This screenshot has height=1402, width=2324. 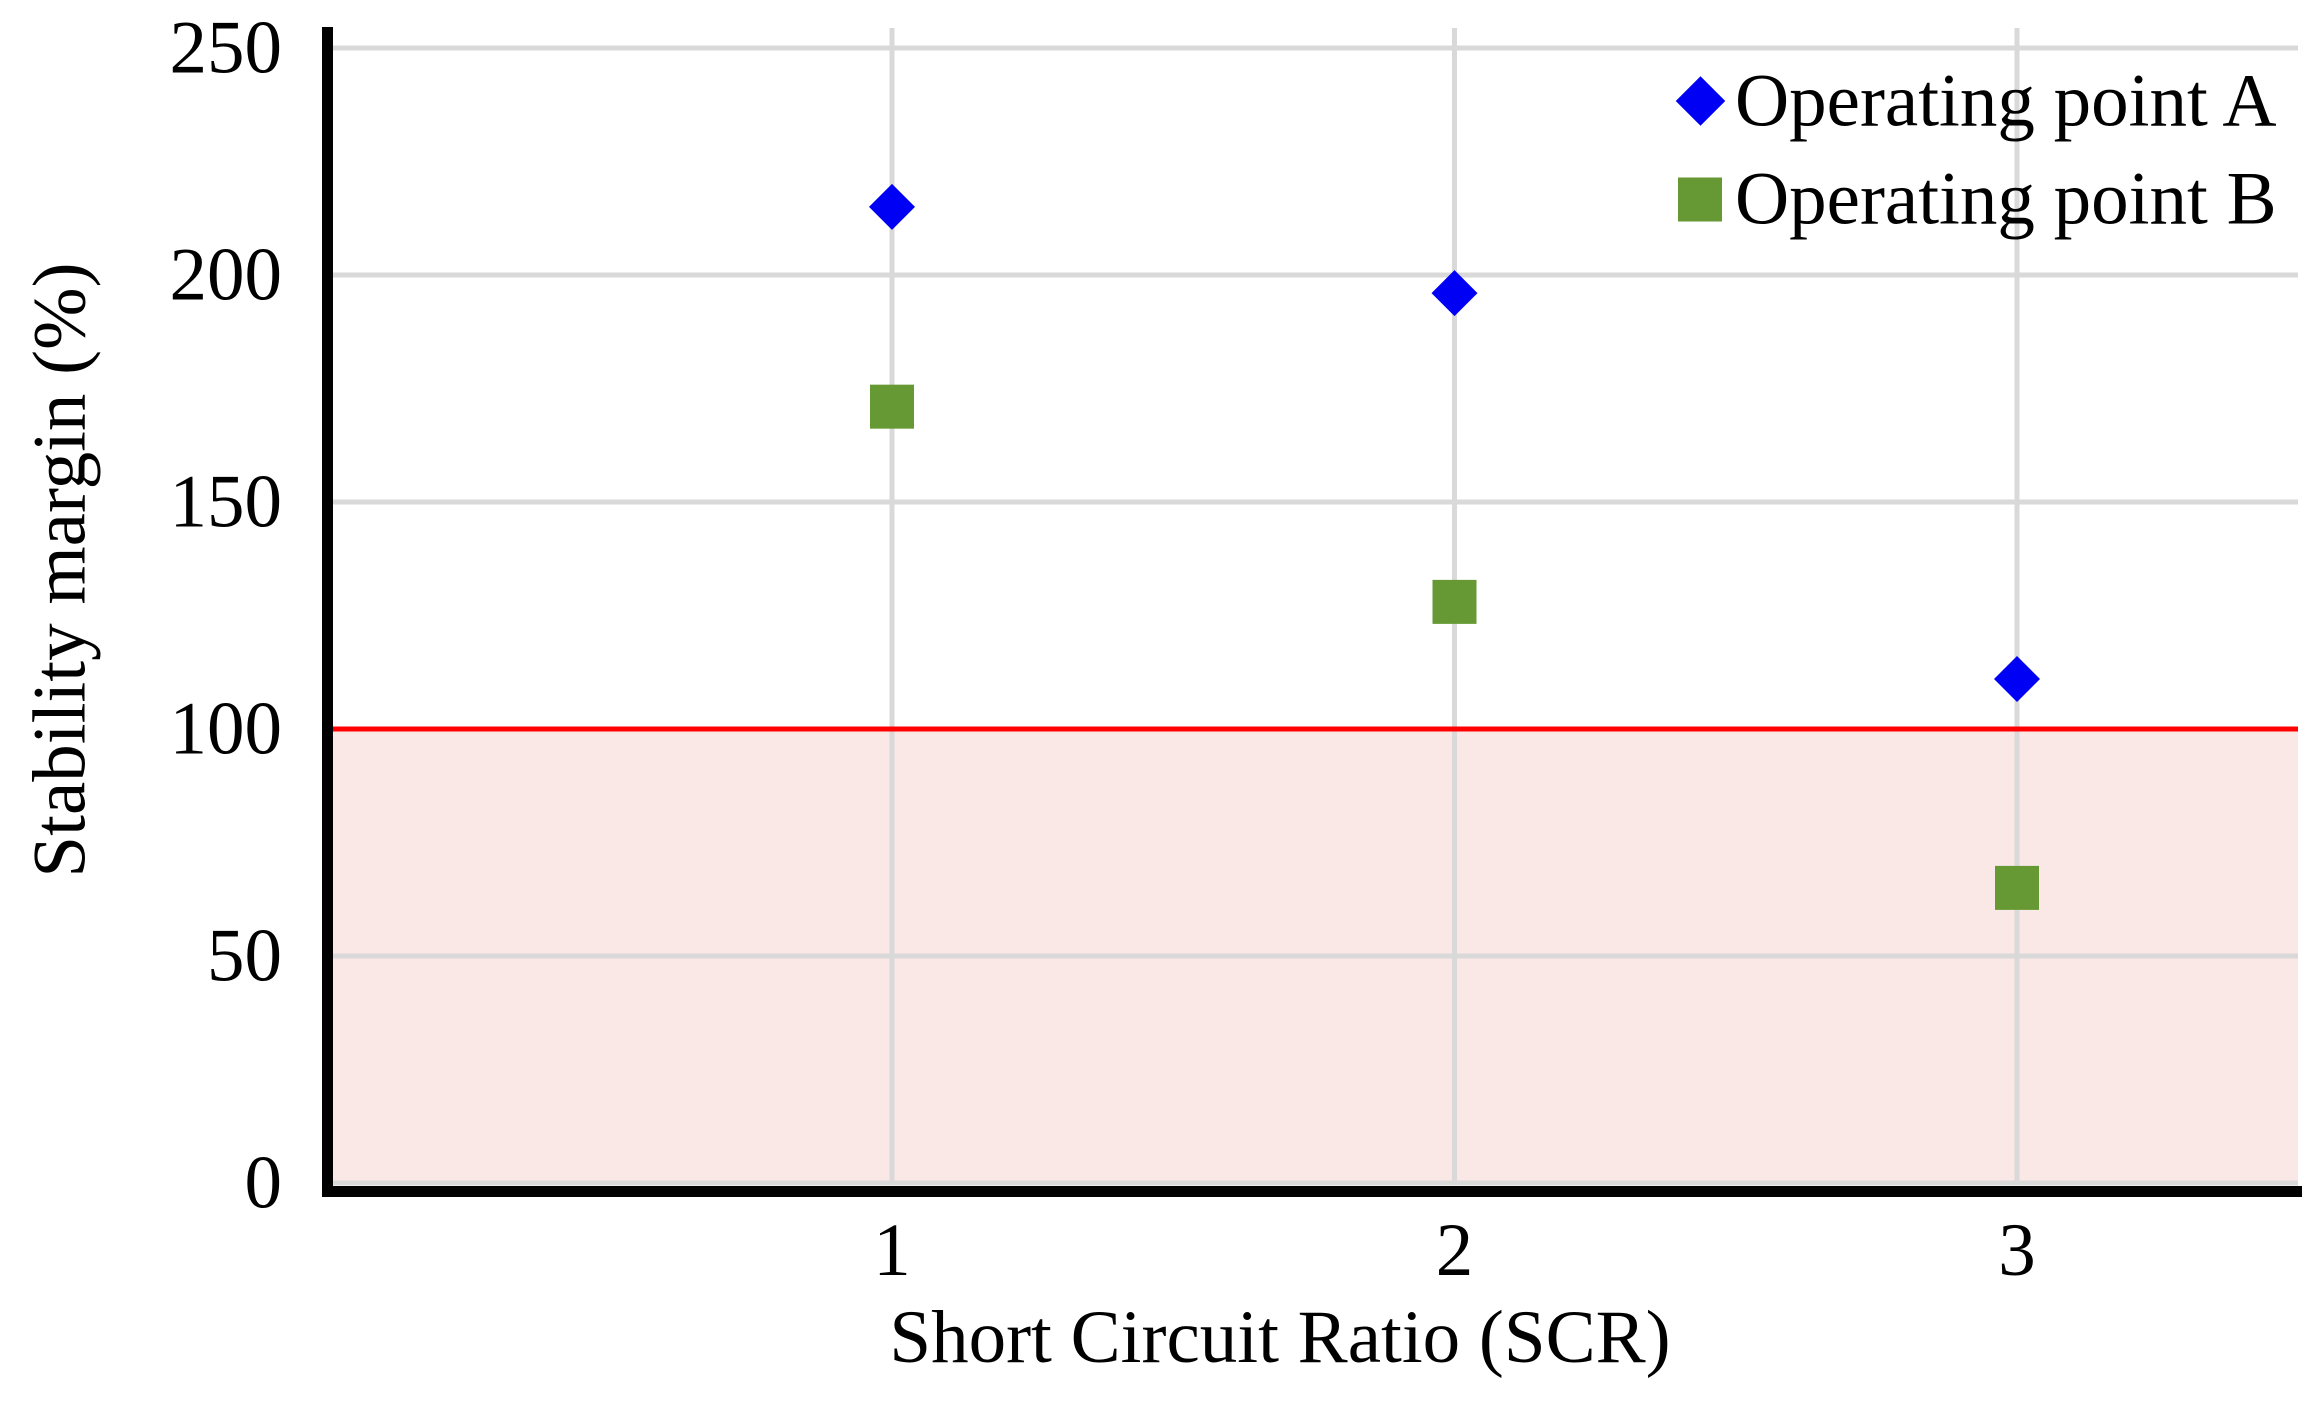 I want to click on legend-item-operating-point-b: Operating point B, so click(x=1975, y=199).